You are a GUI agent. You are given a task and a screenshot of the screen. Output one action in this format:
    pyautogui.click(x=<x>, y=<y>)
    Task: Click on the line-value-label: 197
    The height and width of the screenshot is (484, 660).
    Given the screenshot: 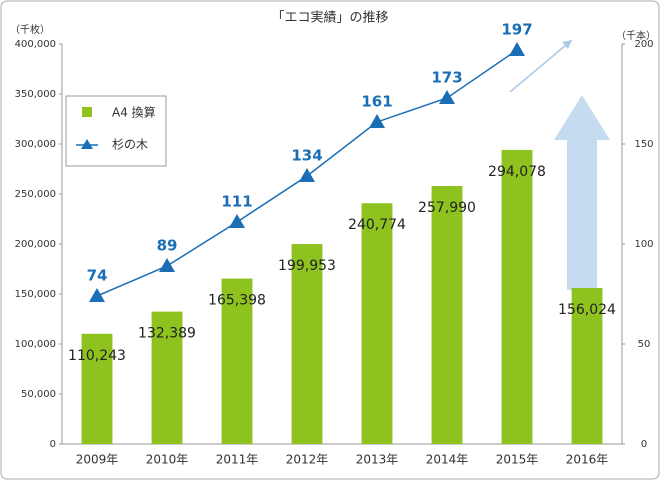 What is the action you would take?
    pyautogui.click(x=516, y=30)
    